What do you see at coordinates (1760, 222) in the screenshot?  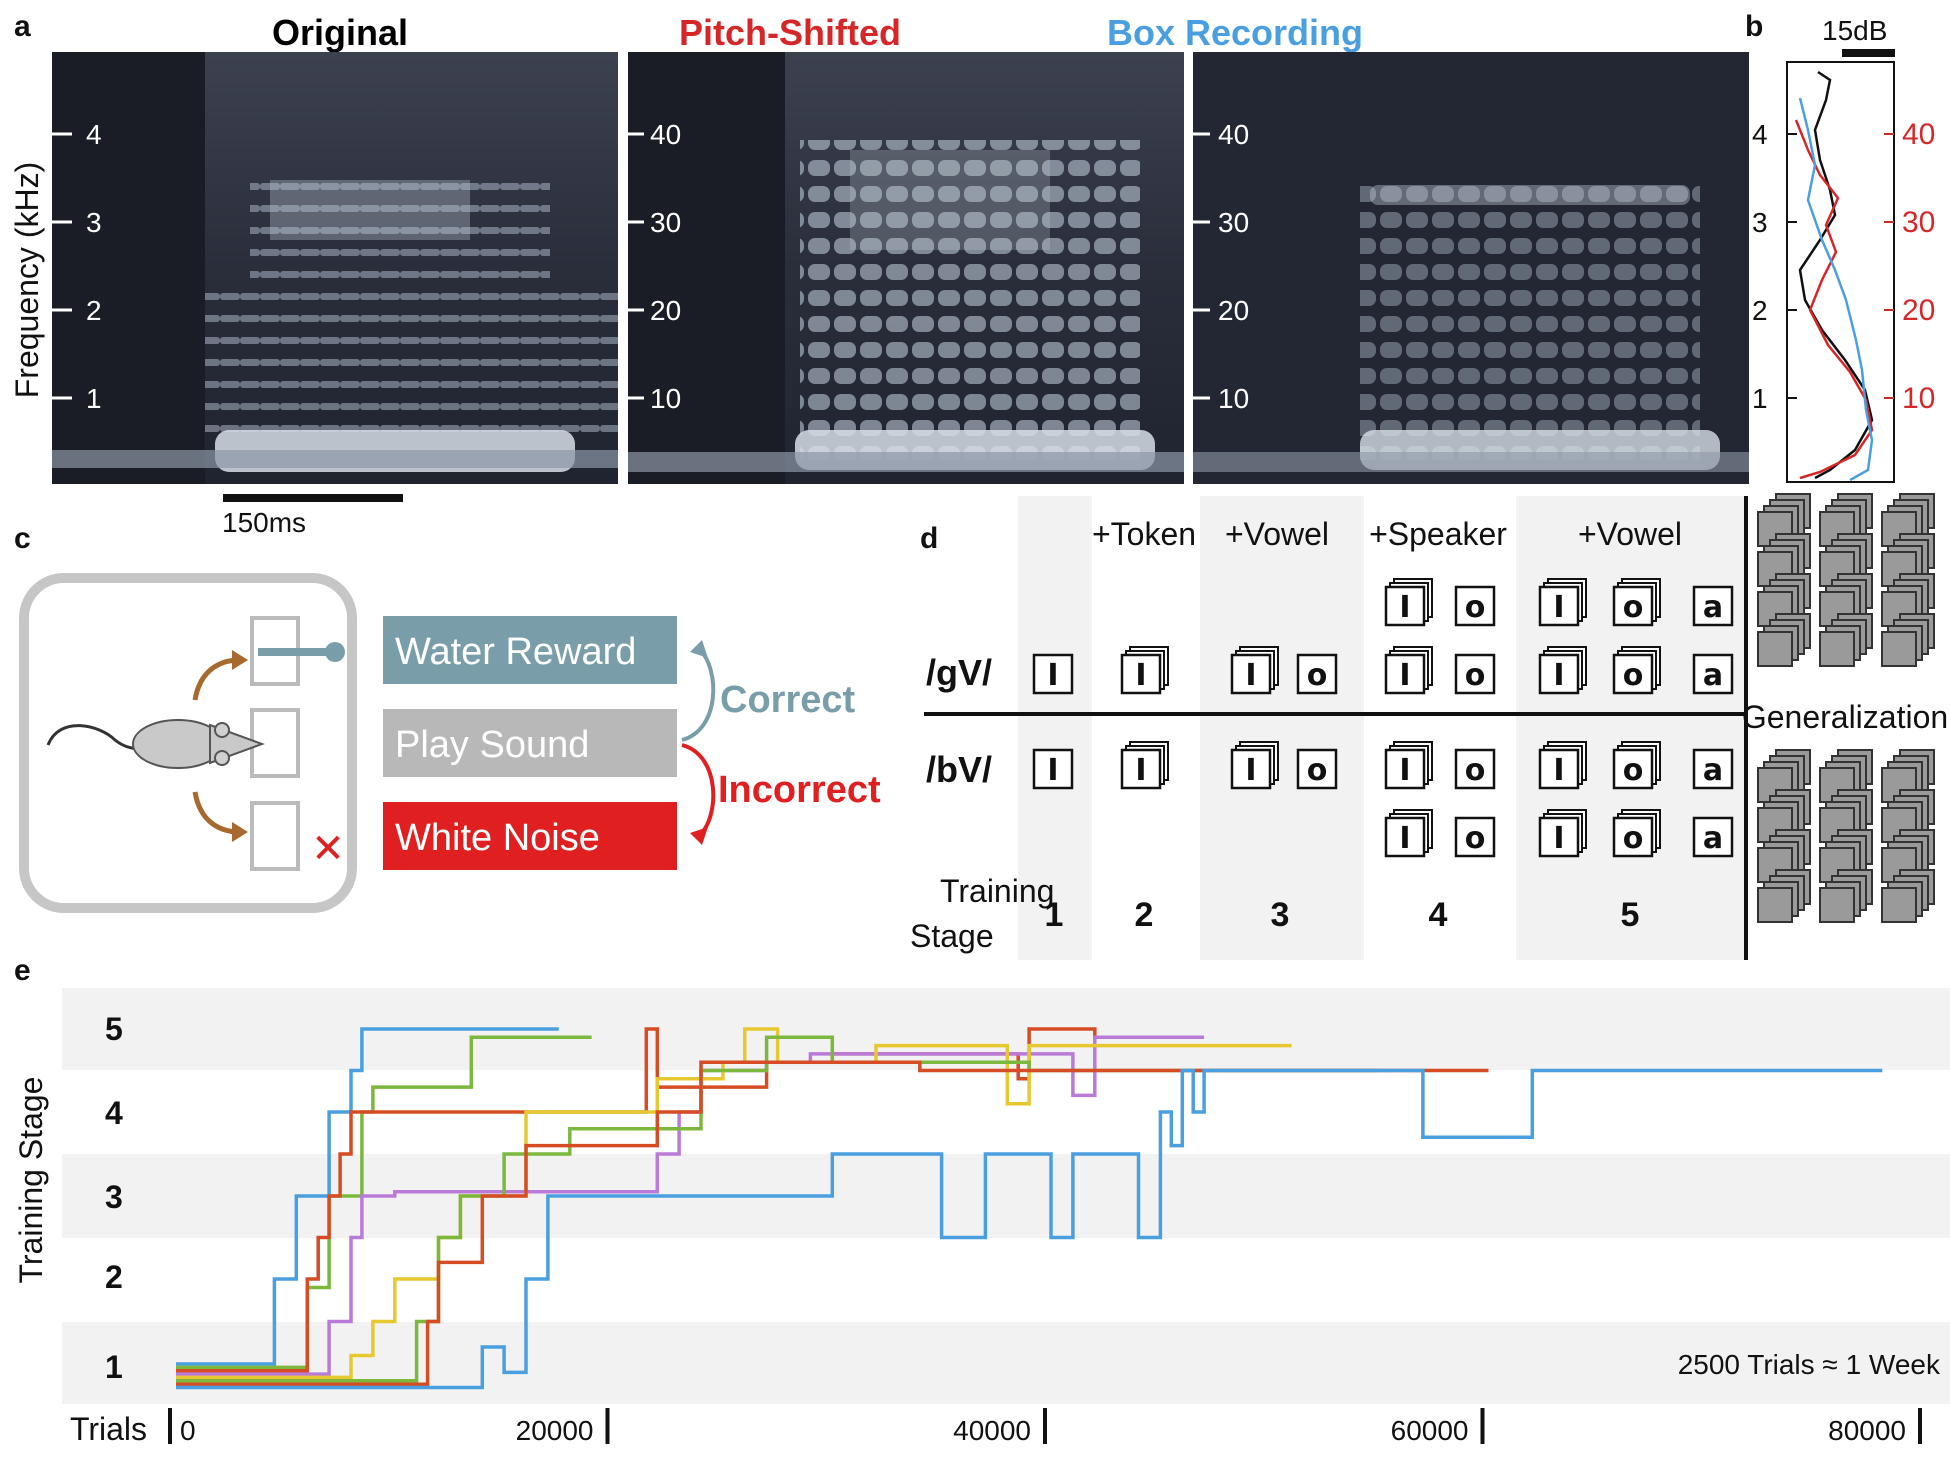 I see `ytick-left: 3` at bounding box center [1760, 222].